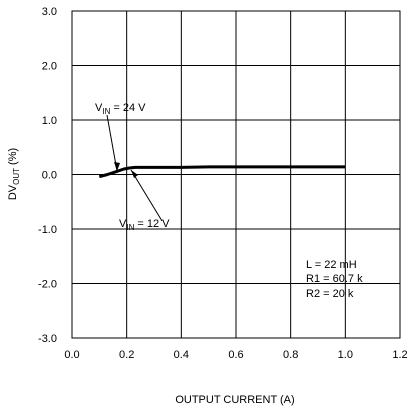 This screenshot has height=408, width=408. Describe the element at coordinates (49, 12) in the screenshot. I see `y-tick-label: 3.0` at that location.